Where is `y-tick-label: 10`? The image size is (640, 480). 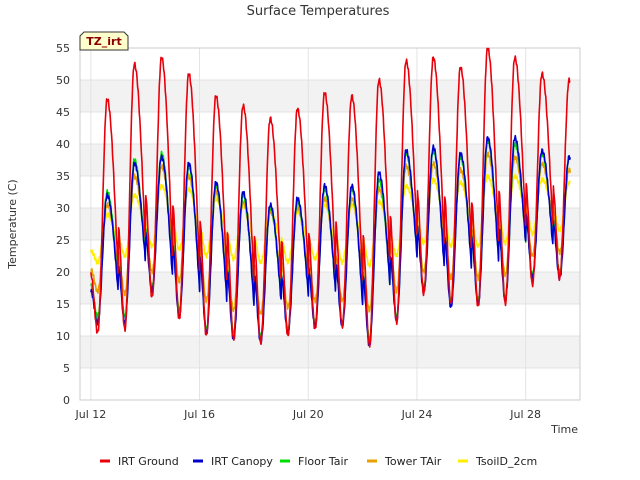
y-tick-label: 10 is located at coordinates (63, 336).